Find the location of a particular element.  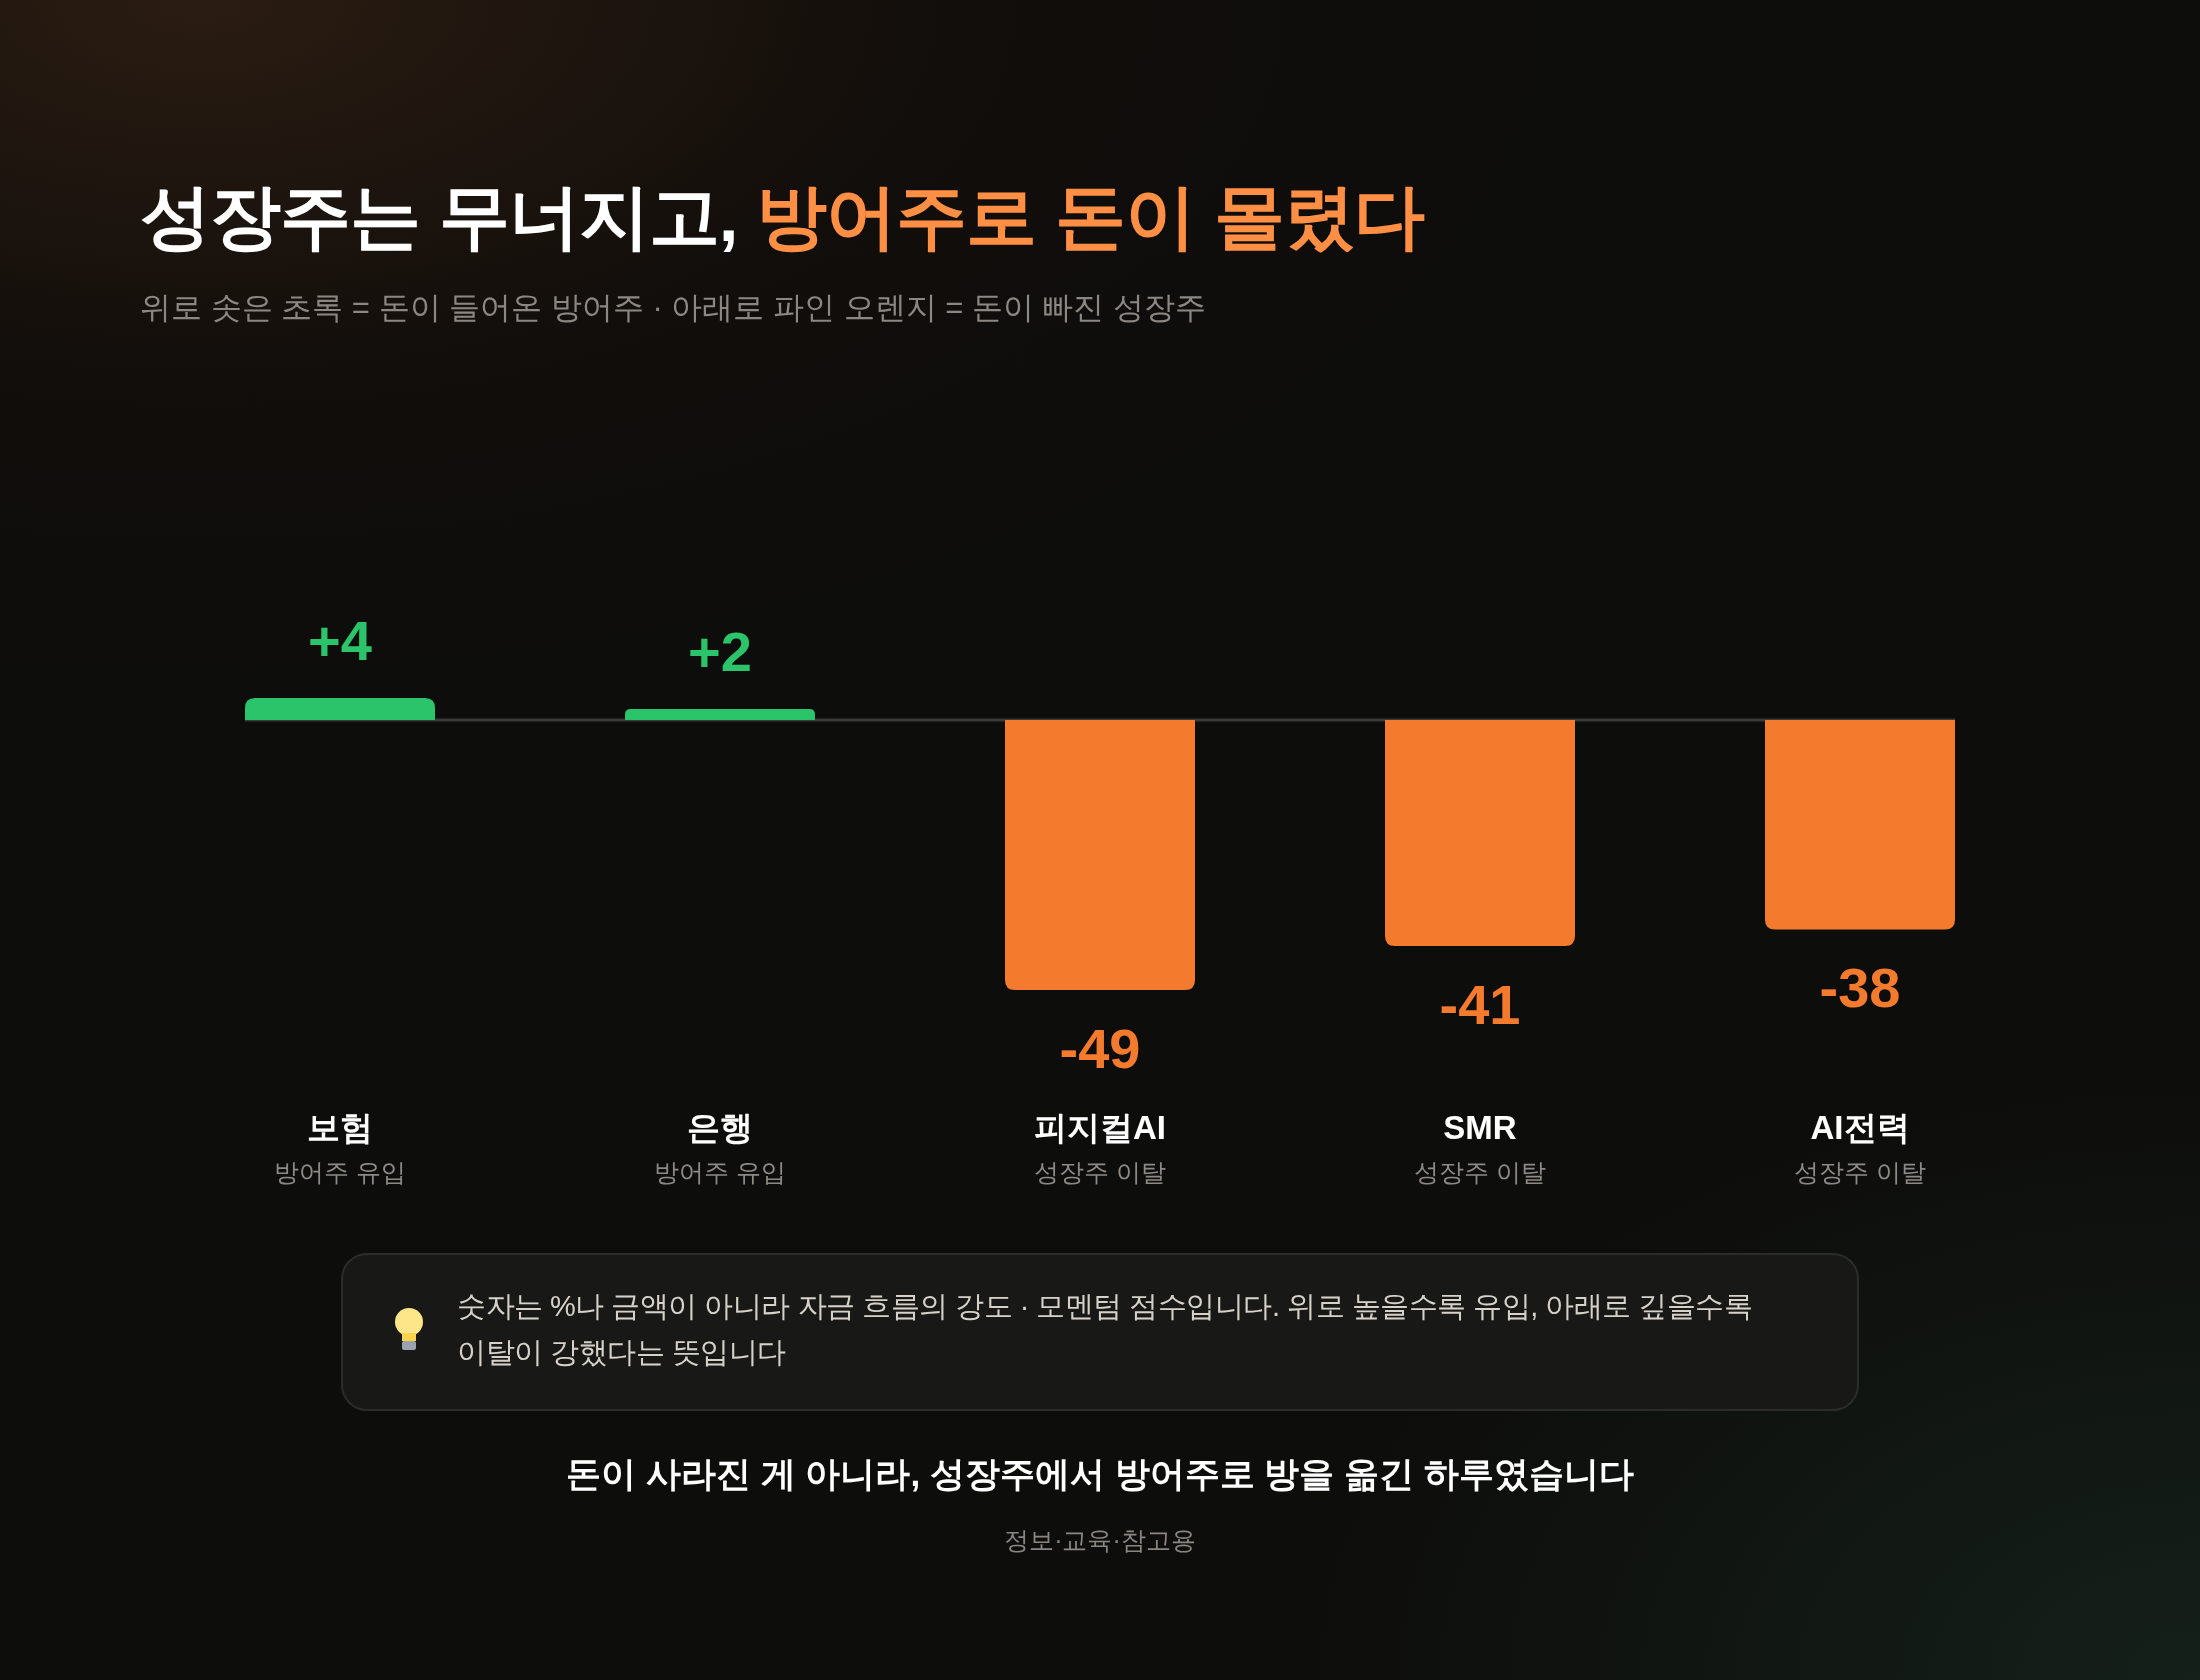

data-label: -41 is located at coordinates (1480, 1004).